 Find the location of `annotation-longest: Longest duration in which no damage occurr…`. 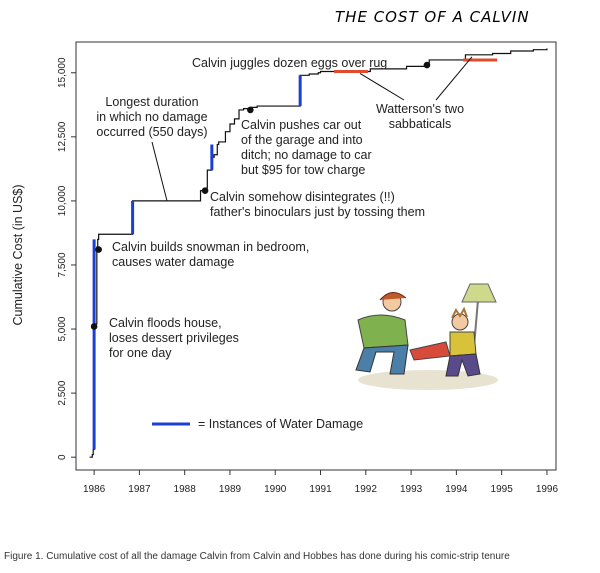

annotation-longest: Longest duration in which no damage occurr… is located at coordinates (151, 117).